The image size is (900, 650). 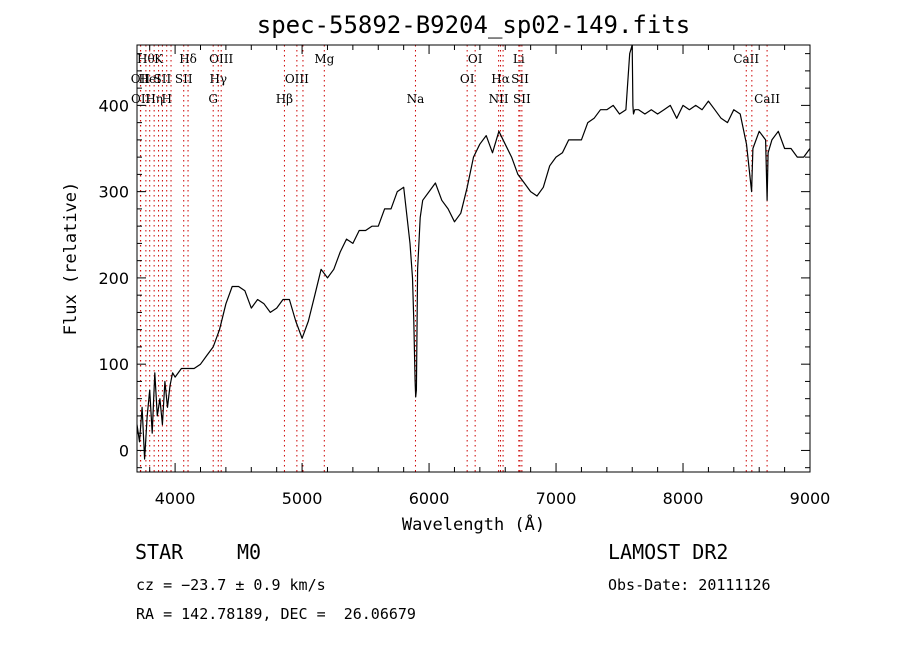 I want to click on class-label: STAR, so click(x=159, y=552).